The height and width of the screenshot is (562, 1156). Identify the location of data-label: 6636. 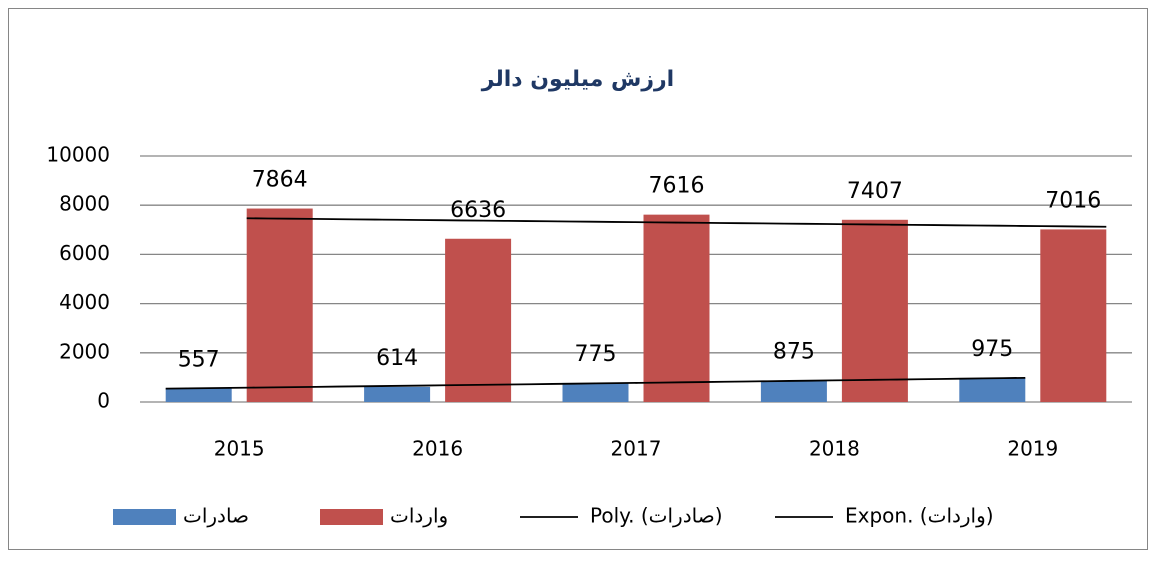
(478, 210).